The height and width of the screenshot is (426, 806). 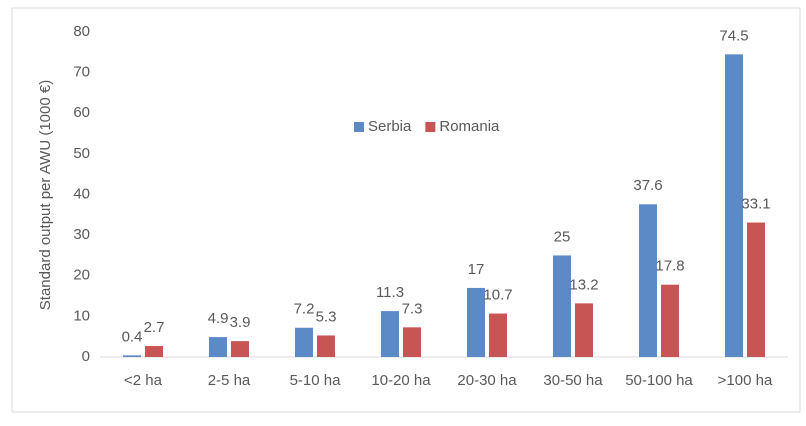 I want to click on y-tick-label: 80, so click(x=81, y=31).